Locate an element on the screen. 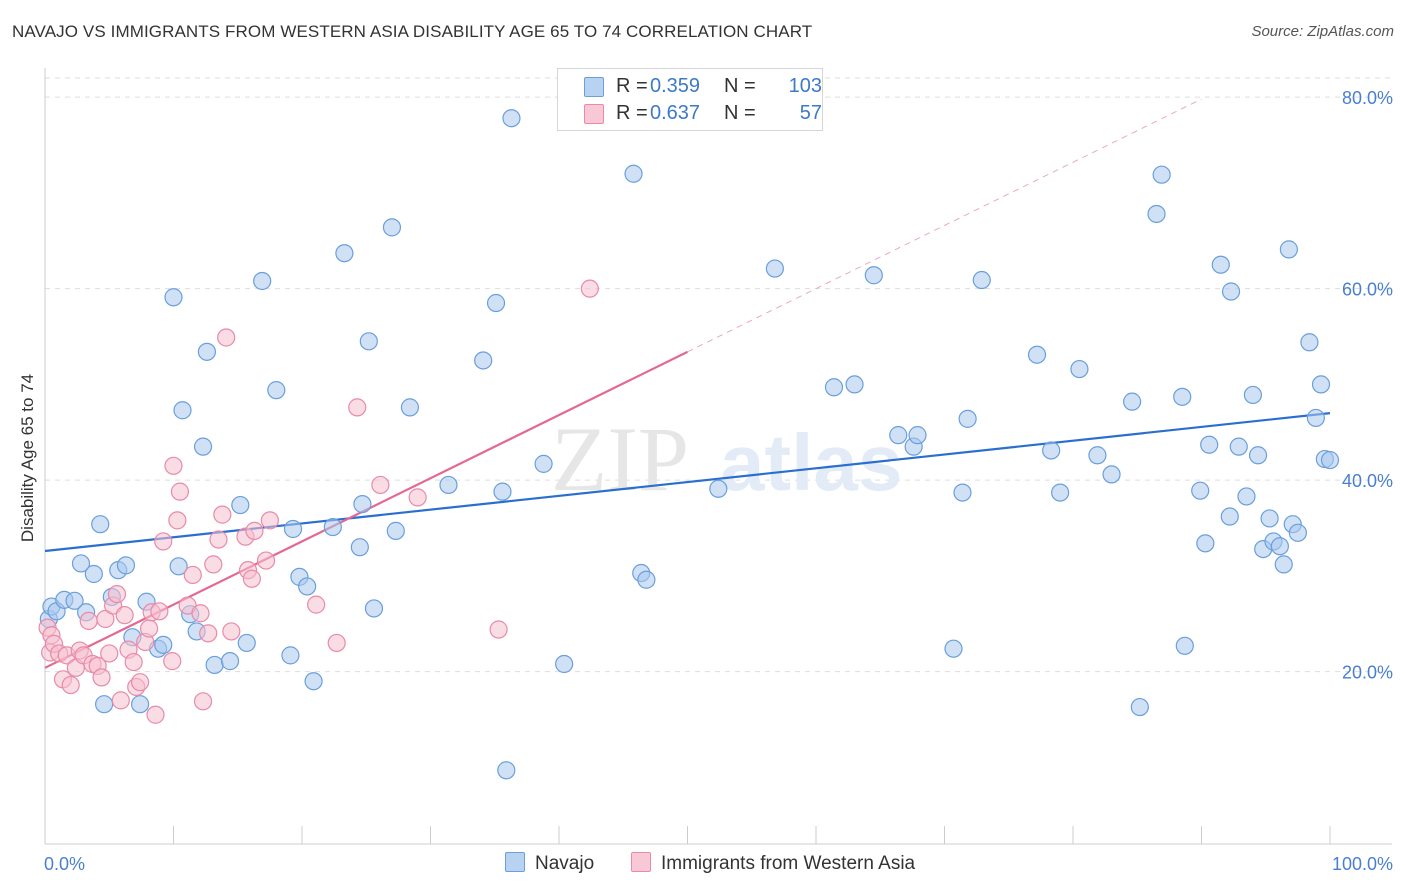 This screenshot has width=1406, height=892. y-tick-label: 60.0% is located at coordinates (1367, 290).